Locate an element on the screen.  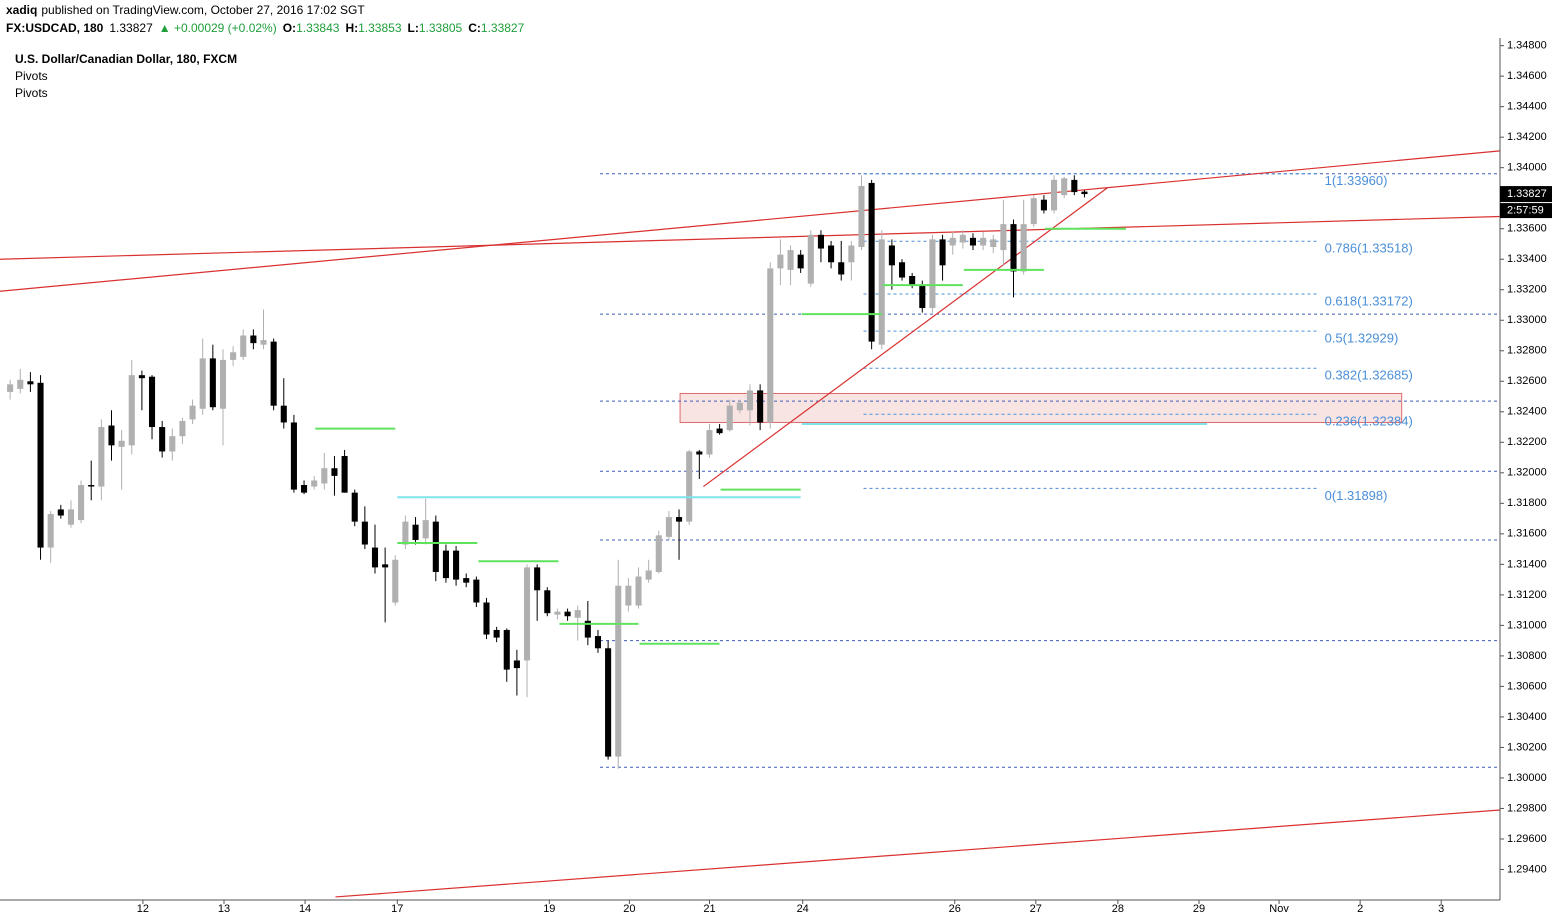
last: 1.33827 is located at coordinates (131, 28).